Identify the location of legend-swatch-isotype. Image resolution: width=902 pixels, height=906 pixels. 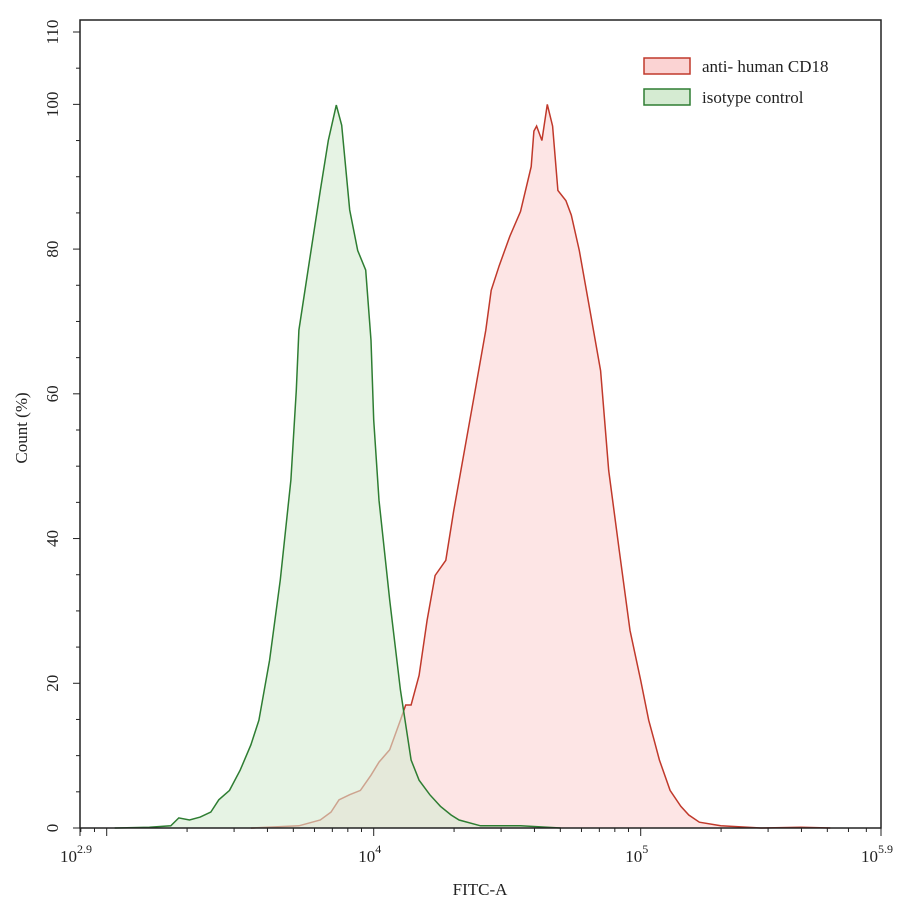
(667, 97).